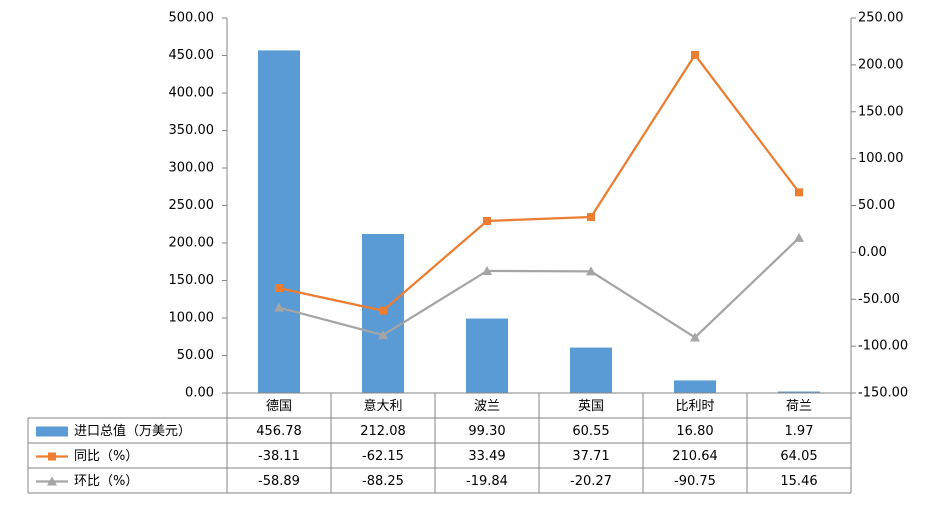 This screenshot has height=514, width=927. I want to click on table-value: 64.05, so click(798, 456).